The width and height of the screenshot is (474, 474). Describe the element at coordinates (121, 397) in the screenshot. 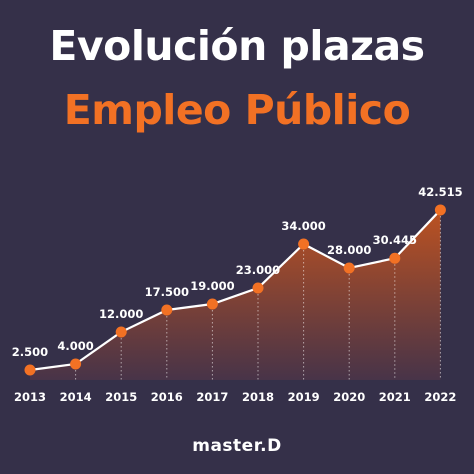

I see `x-tick-label-2015: 2015` at that location.